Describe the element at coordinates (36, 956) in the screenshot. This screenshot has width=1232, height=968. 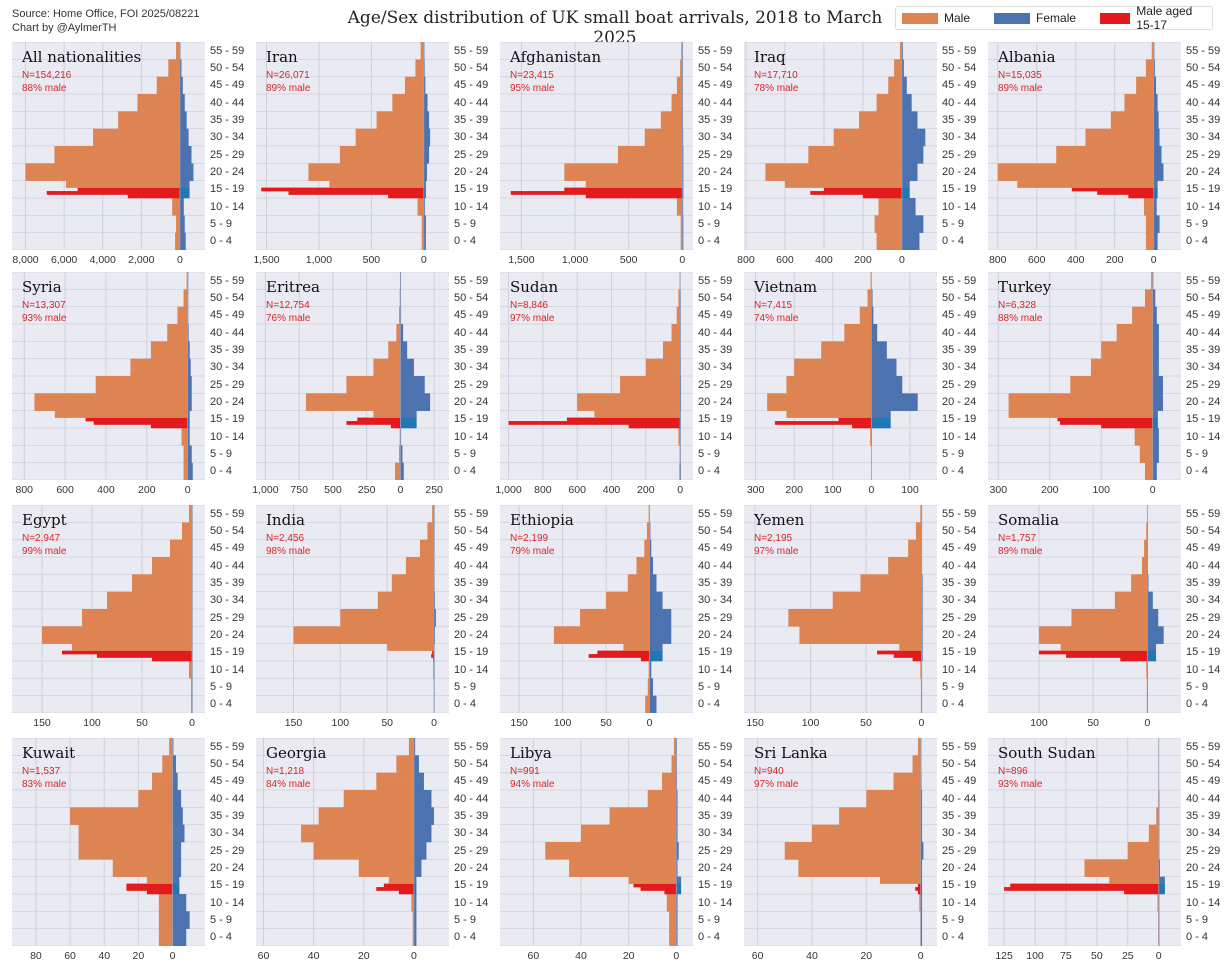
I see `x-tick-label: 80` at that location.